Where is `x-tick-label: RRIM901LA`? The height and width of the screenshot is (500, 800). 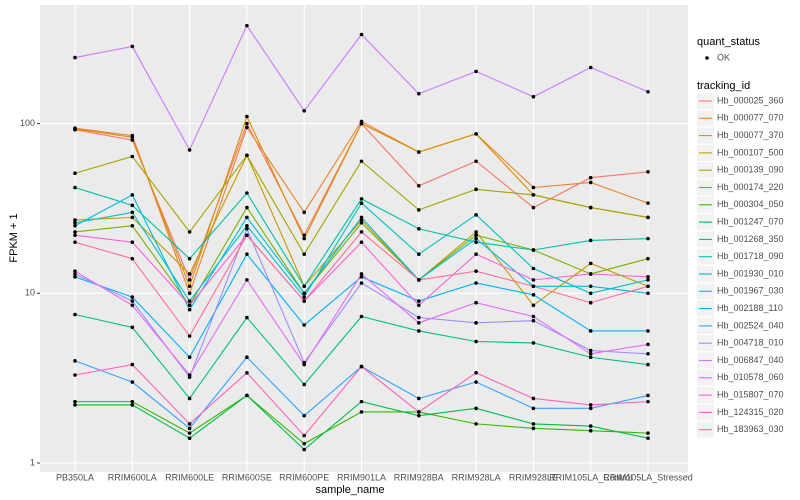 x-tick-label: RRIM901LA is located at coordinates (361, 477).